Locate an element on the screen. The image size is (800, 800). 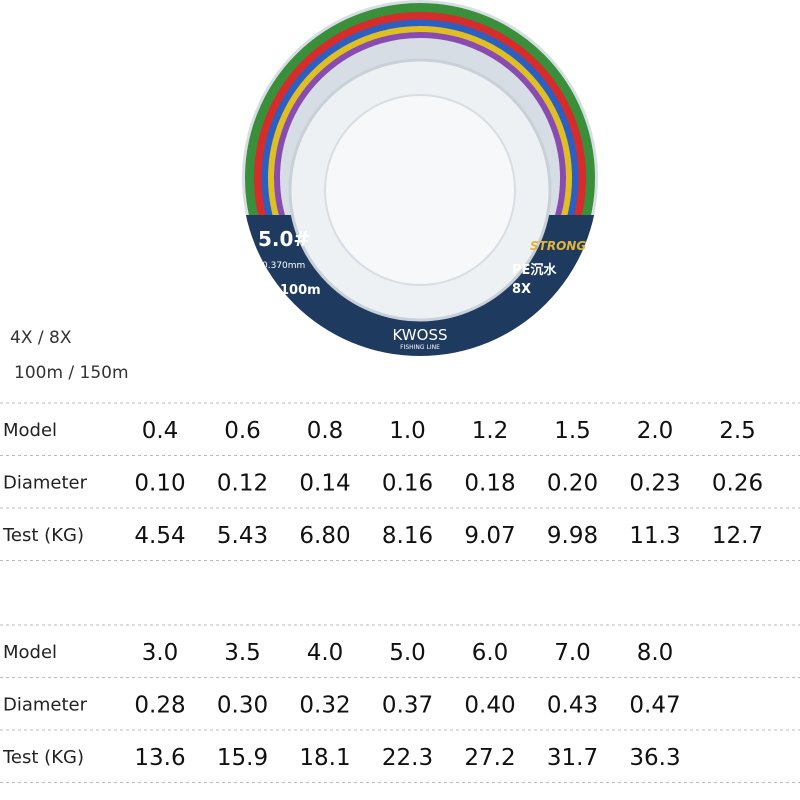
cell: 0.43 is located at coordinates (572, 706).